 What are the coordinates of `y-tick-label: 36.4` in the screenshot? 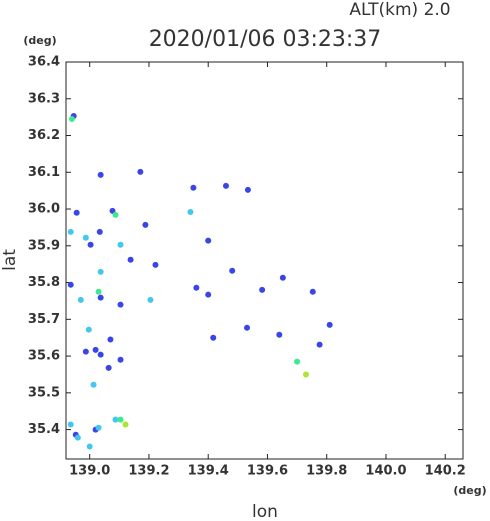 It's located at (44, 62).